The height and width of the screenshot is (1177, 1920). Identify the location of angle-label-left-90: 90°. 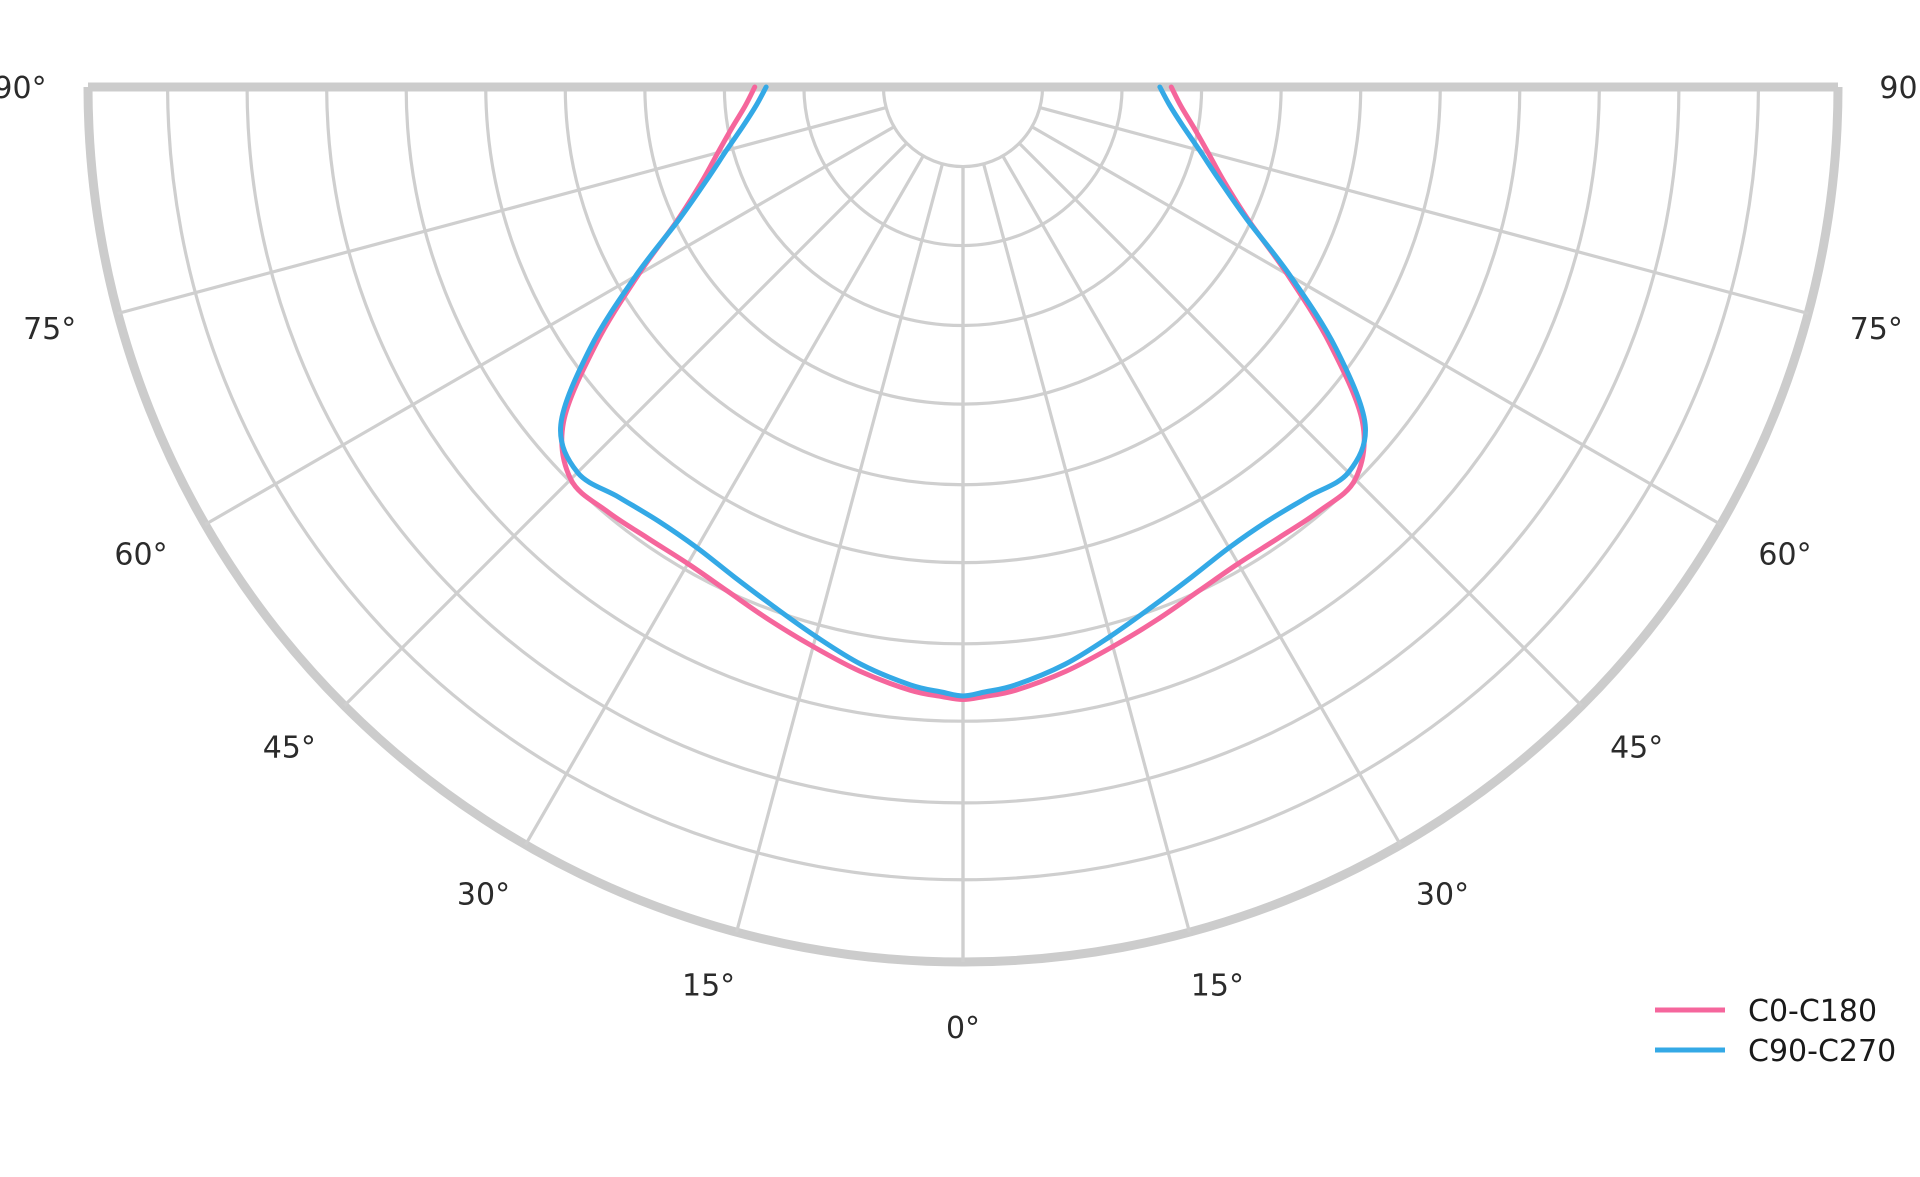
(23, 88).